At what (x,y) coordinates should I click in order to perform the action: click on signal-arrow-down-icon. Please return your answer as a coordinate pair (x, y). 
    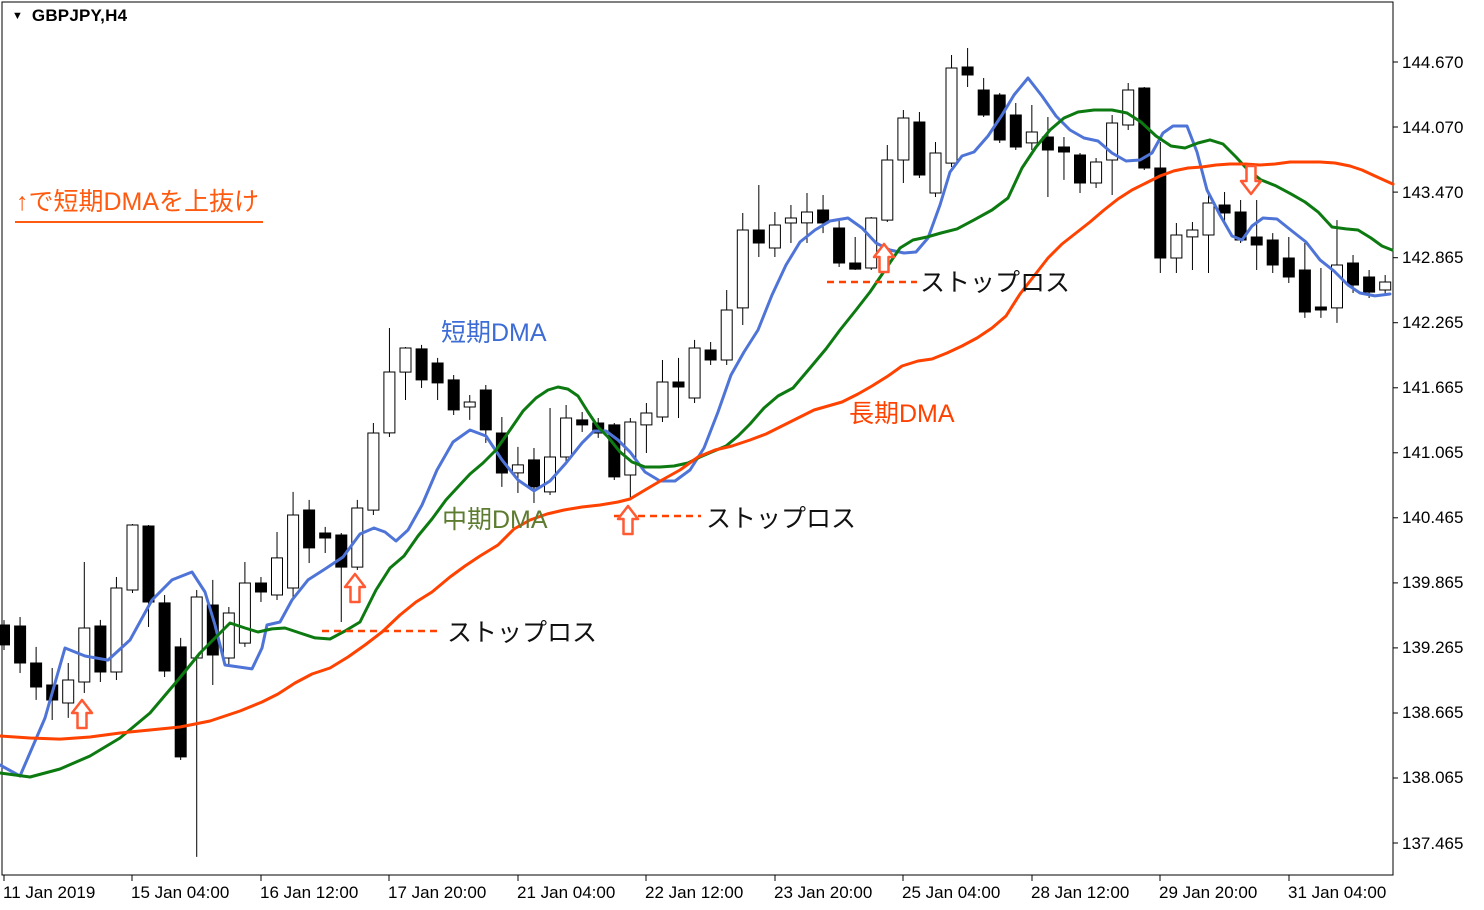
    Looking at the image, I should click on (1251, 180).